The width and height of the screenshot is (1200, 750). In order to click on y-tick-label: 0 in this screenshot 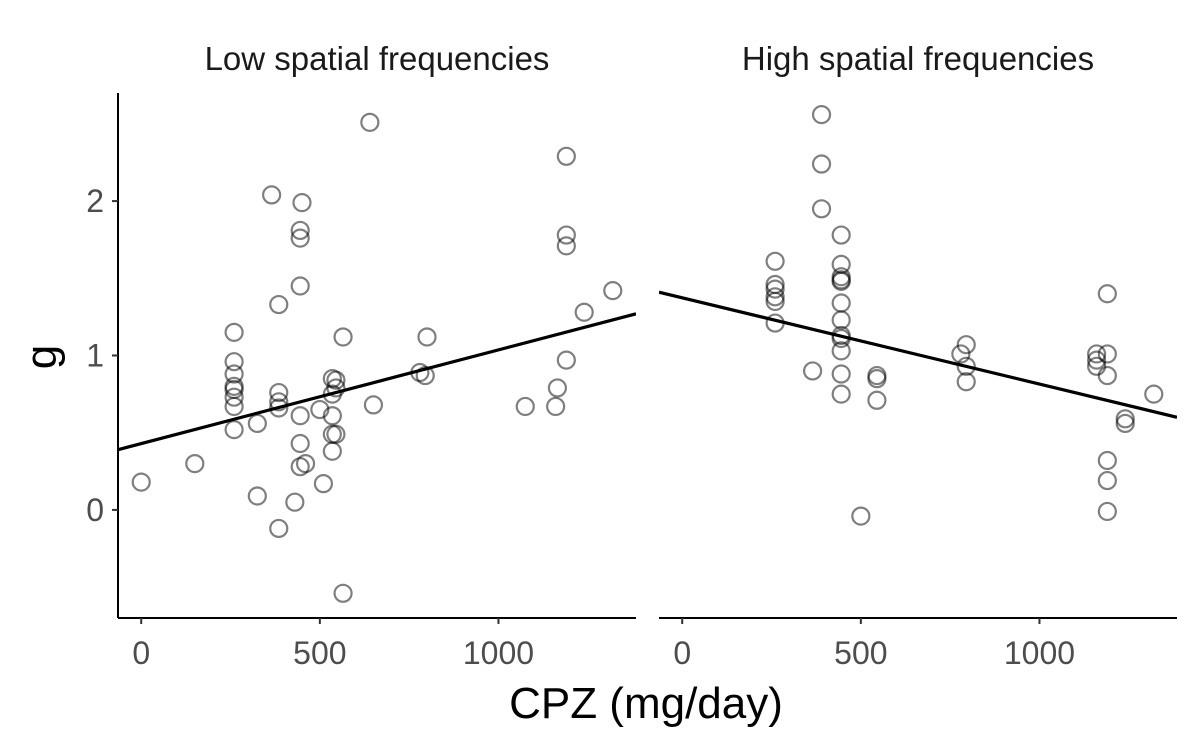, I will do `click(95, 510)`.